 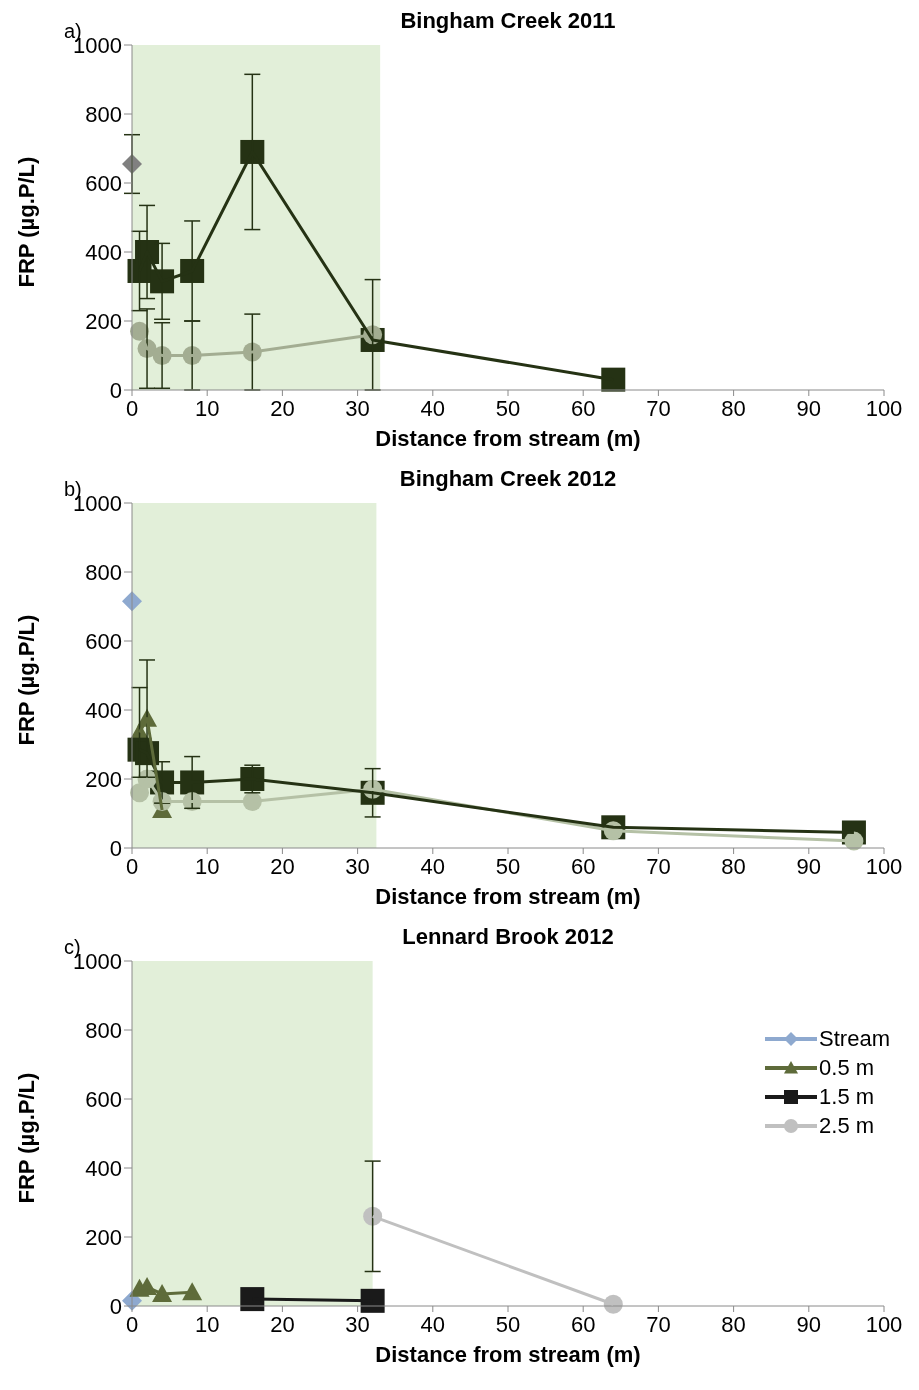 What do you see at coordinates (847, 1067) in the screenshot?
I see `legend-label: 0.5 m` at bounding box center [847, 1067].